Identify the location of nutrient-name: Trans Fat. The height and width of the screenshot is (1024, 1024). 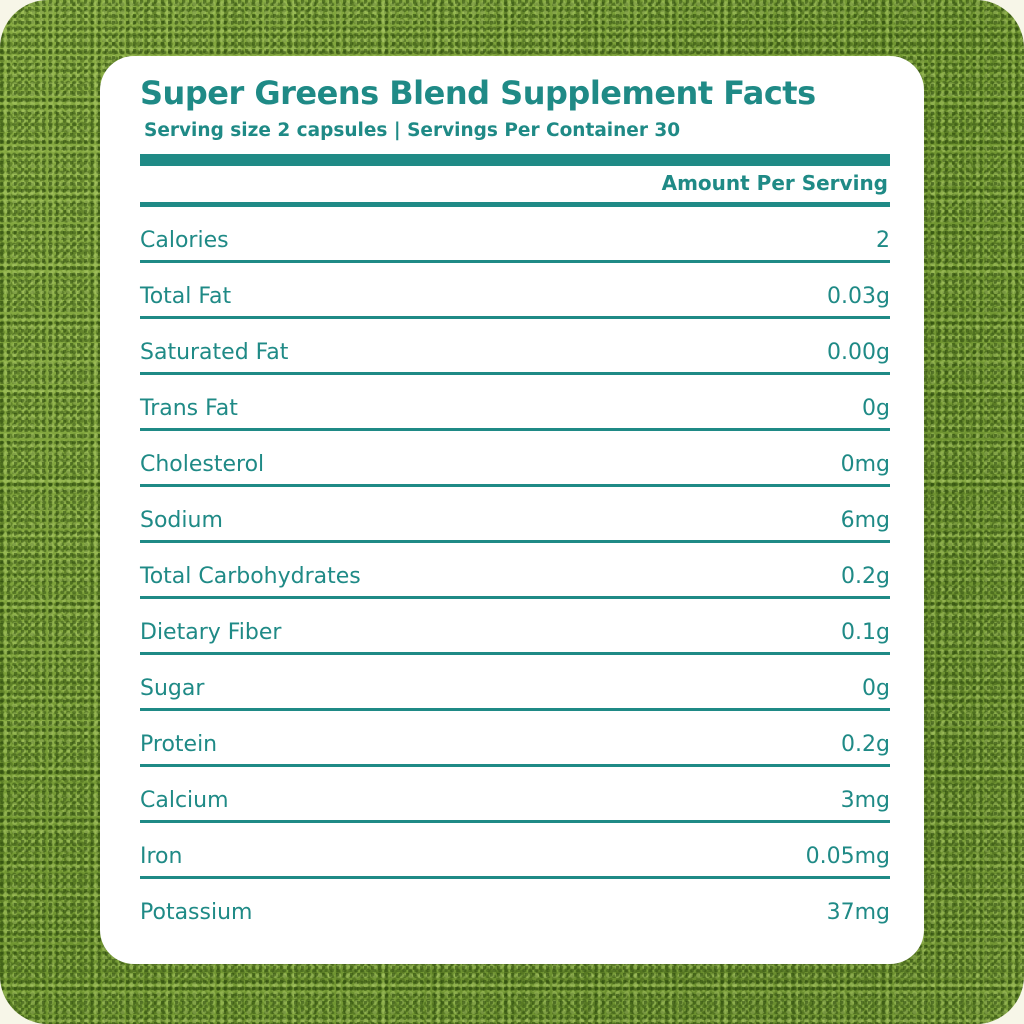
(189, 408).